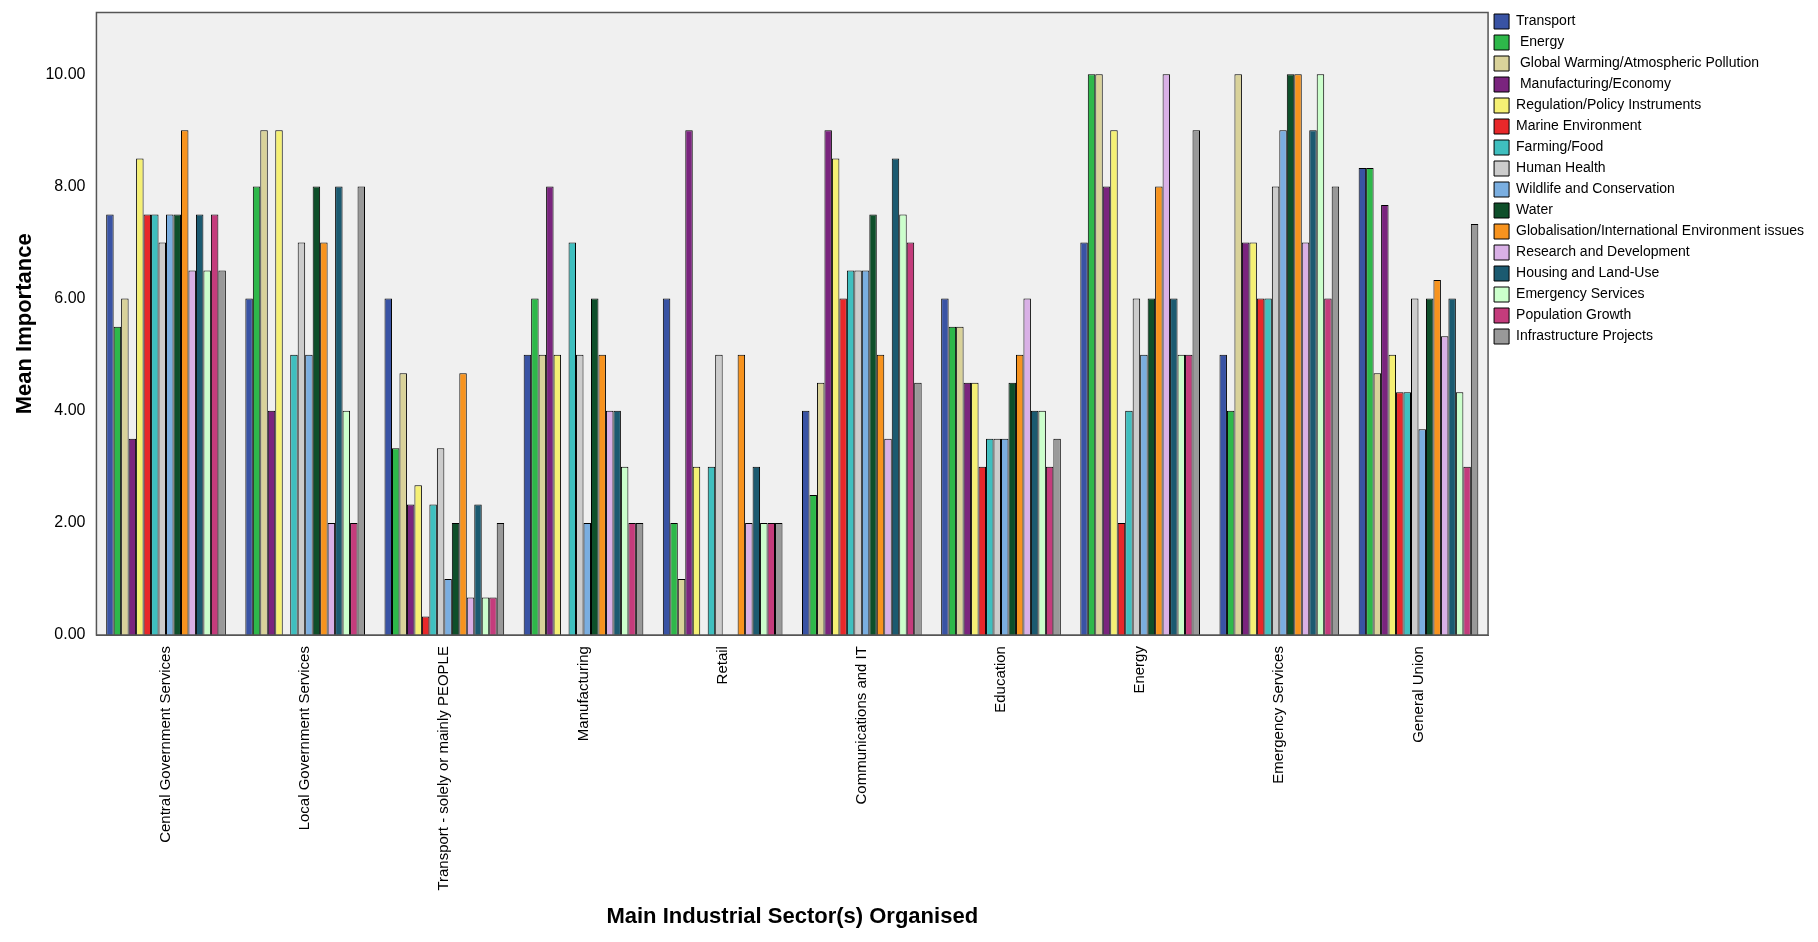 Image resolution: width=1818 pixels, height=942 pixels. What do you see at coordinates (24, 324) in the screenshot?
I see `y-axis-title: Mean Importance` at bounding box center [24, 324].